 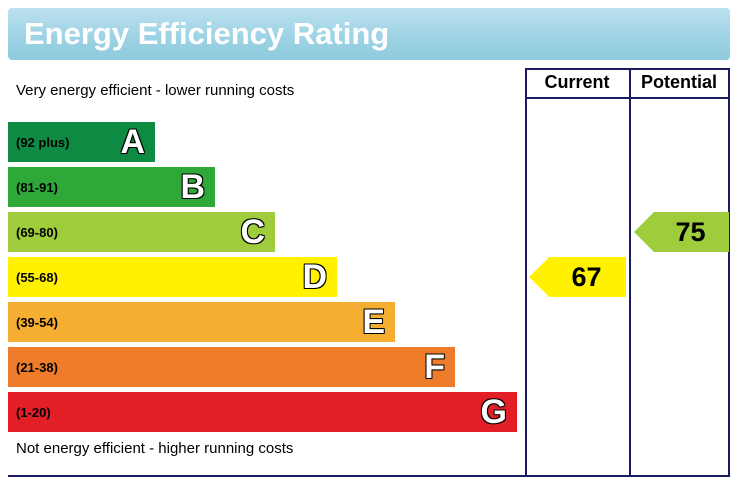 I want to click on band-range-label-d: (55-68), so click(x=37, y=277).